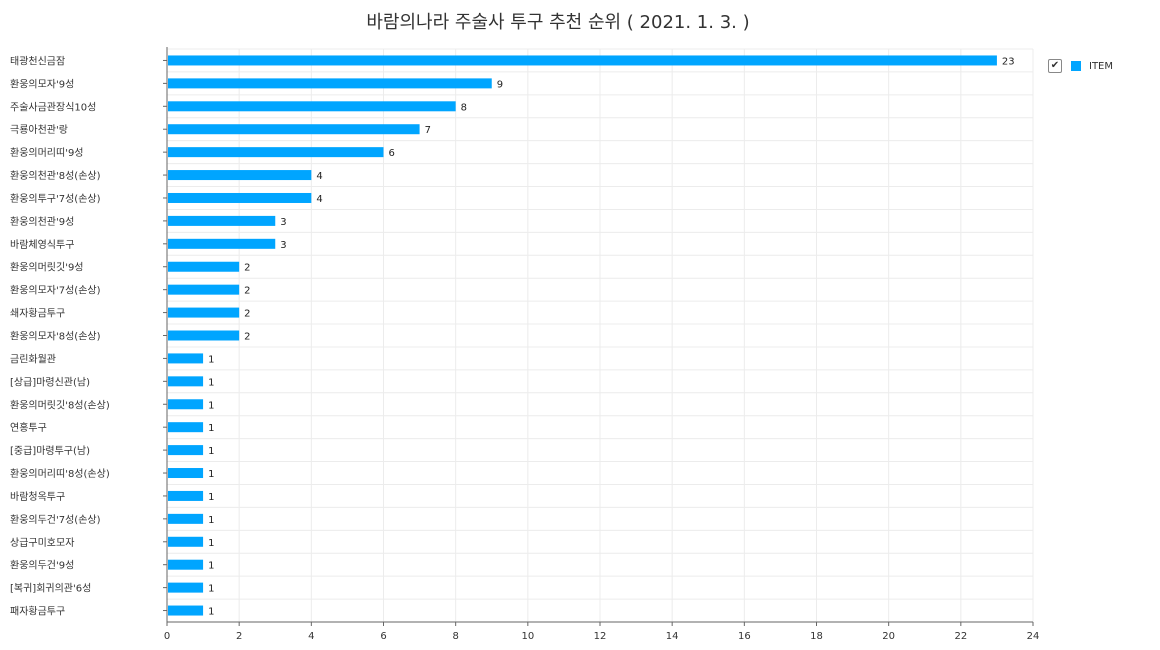 This screenshot has height=650, width=1160. Describe the element at coordinates (600, 636) in the screenshot. I see `x-tick-label: 12` at that location.